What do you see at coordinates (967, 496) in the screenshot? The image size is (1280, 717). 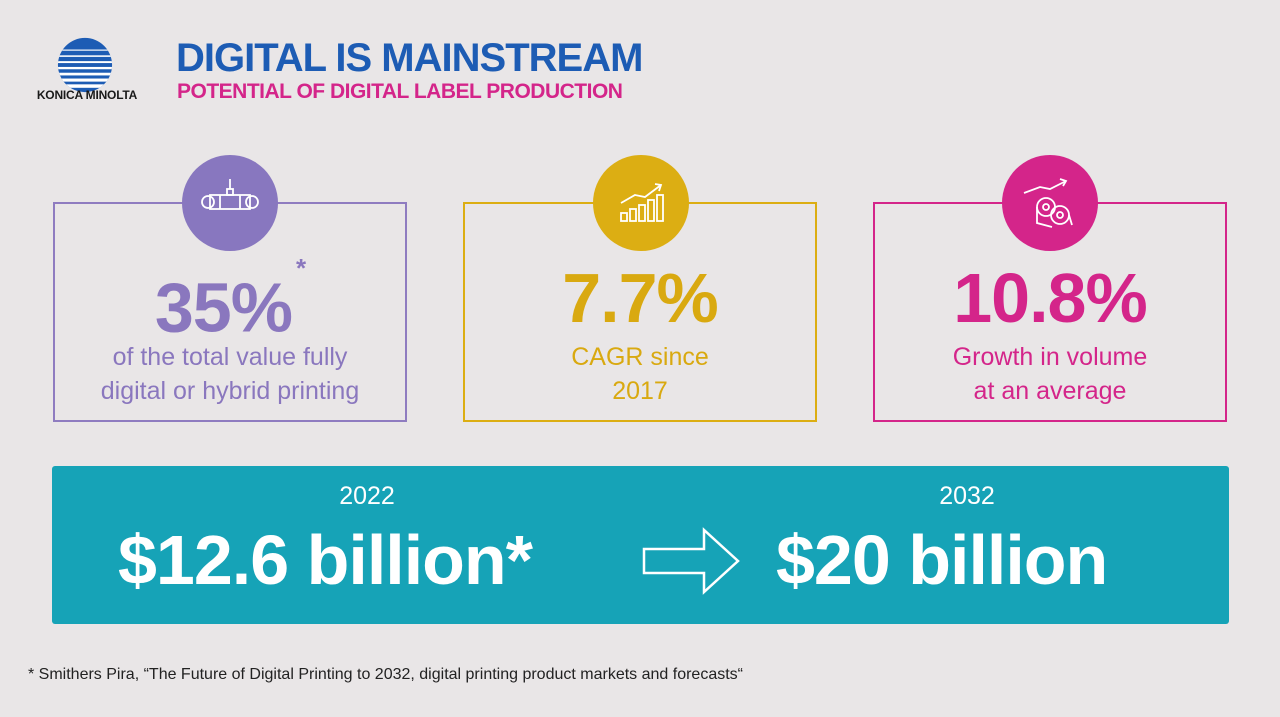 I see `end-year: 2032` at bounding box center [967, 496].